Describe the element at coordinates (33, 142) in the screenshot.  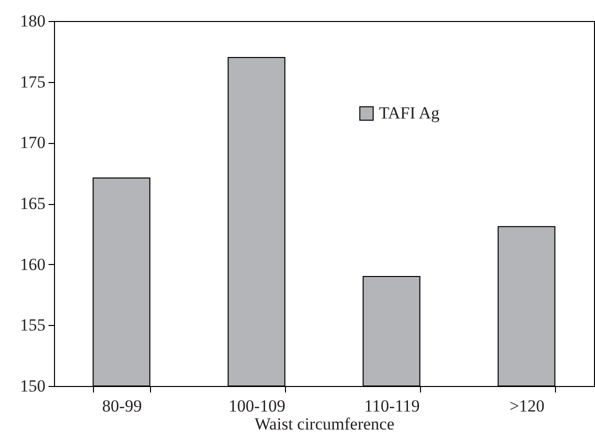
I see `y-tick-label: 170` at that location.